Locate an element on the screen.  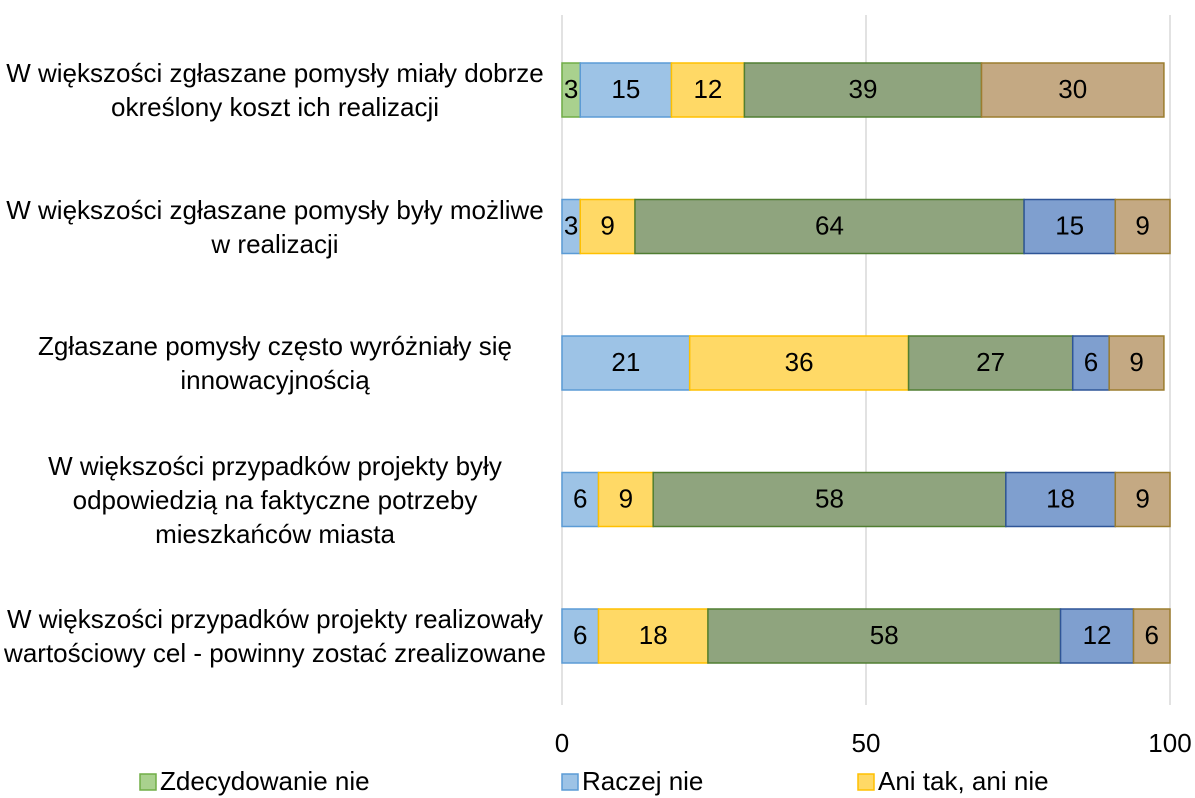
data-label: 30 is located at coordinates (1072, 89).